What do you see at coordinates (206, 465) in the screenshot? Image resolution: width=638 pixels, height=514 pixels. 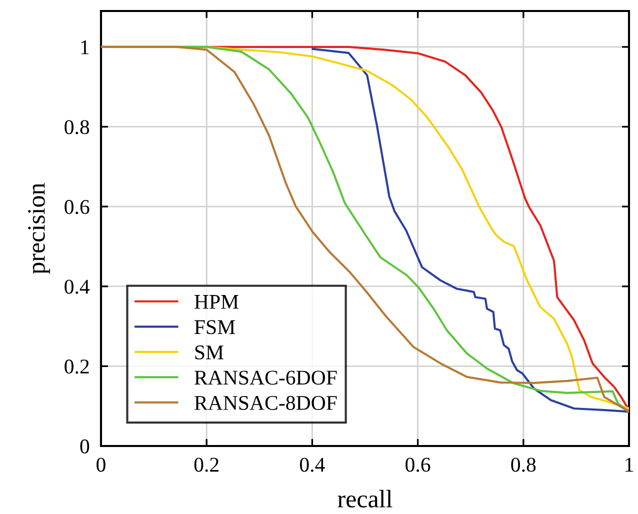 I see `x-tick-label: 0.2` at bounding box center [206, 465].